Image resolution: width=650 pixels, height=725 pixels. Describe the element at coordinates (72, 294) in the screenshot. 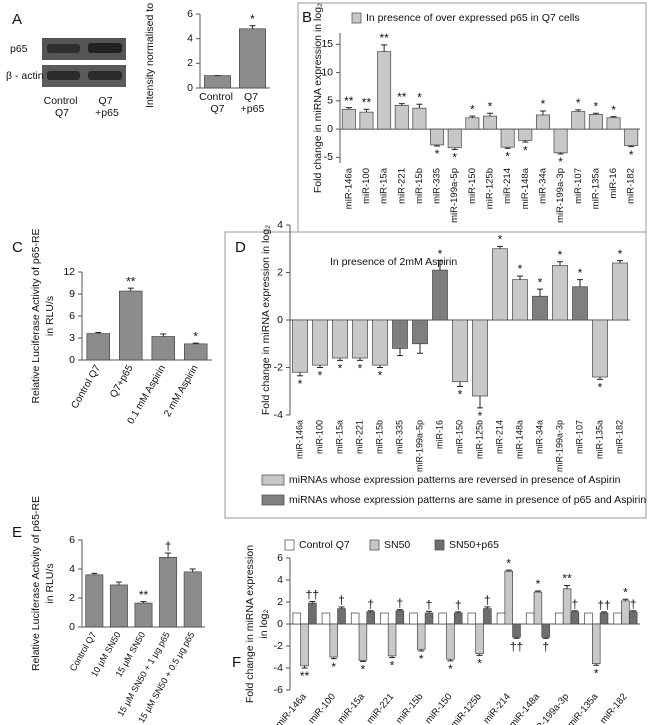

I see `y-tick-label: 9` at that location.